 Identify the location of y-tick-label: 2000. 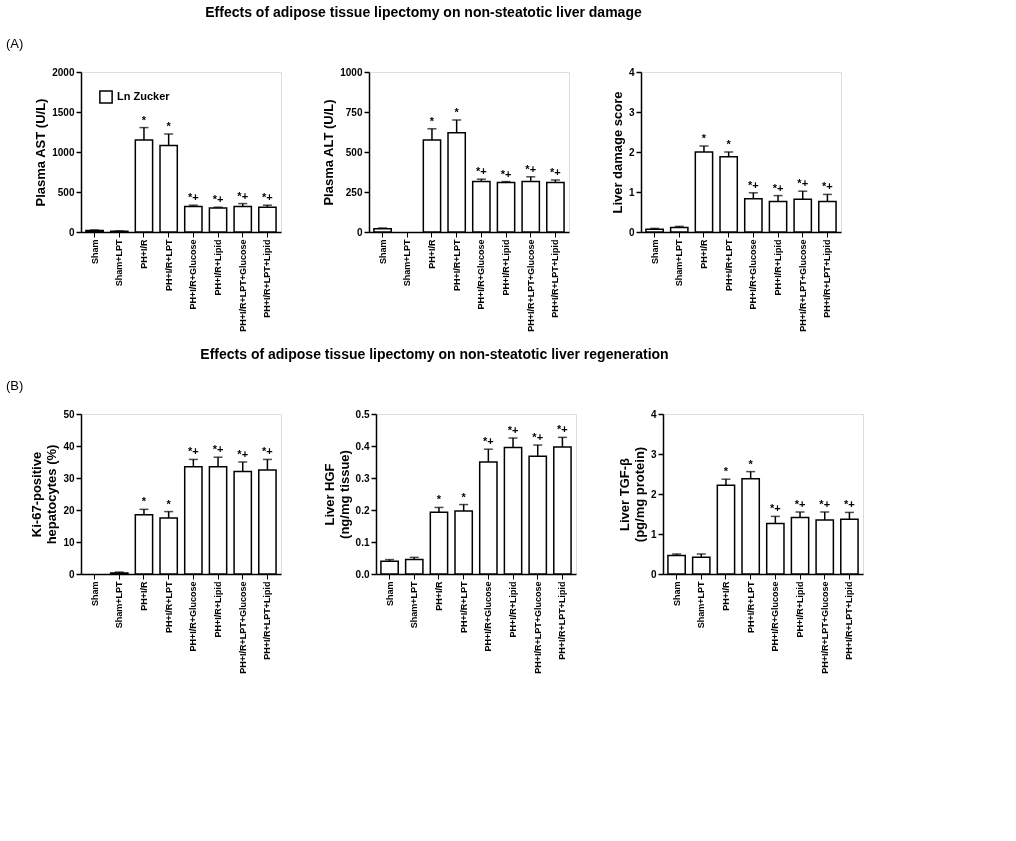
(63, 72).